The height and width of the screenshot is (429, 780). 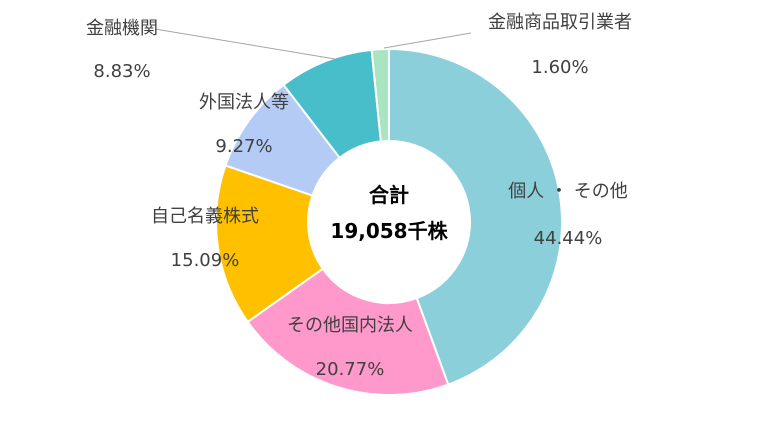 What do you see at coordinates (350, 325) in the screenshot?
I see `slice-label-2: その他国内法人` at bounding box center [350, 325].